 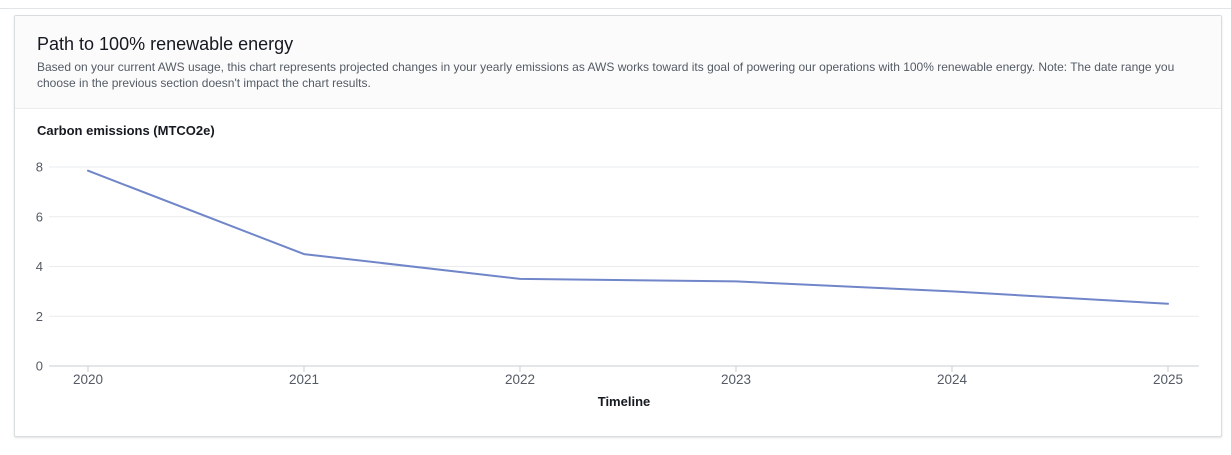 I want to click on card-title: Path to 100% renewable energy, so click(x=165, y=44).